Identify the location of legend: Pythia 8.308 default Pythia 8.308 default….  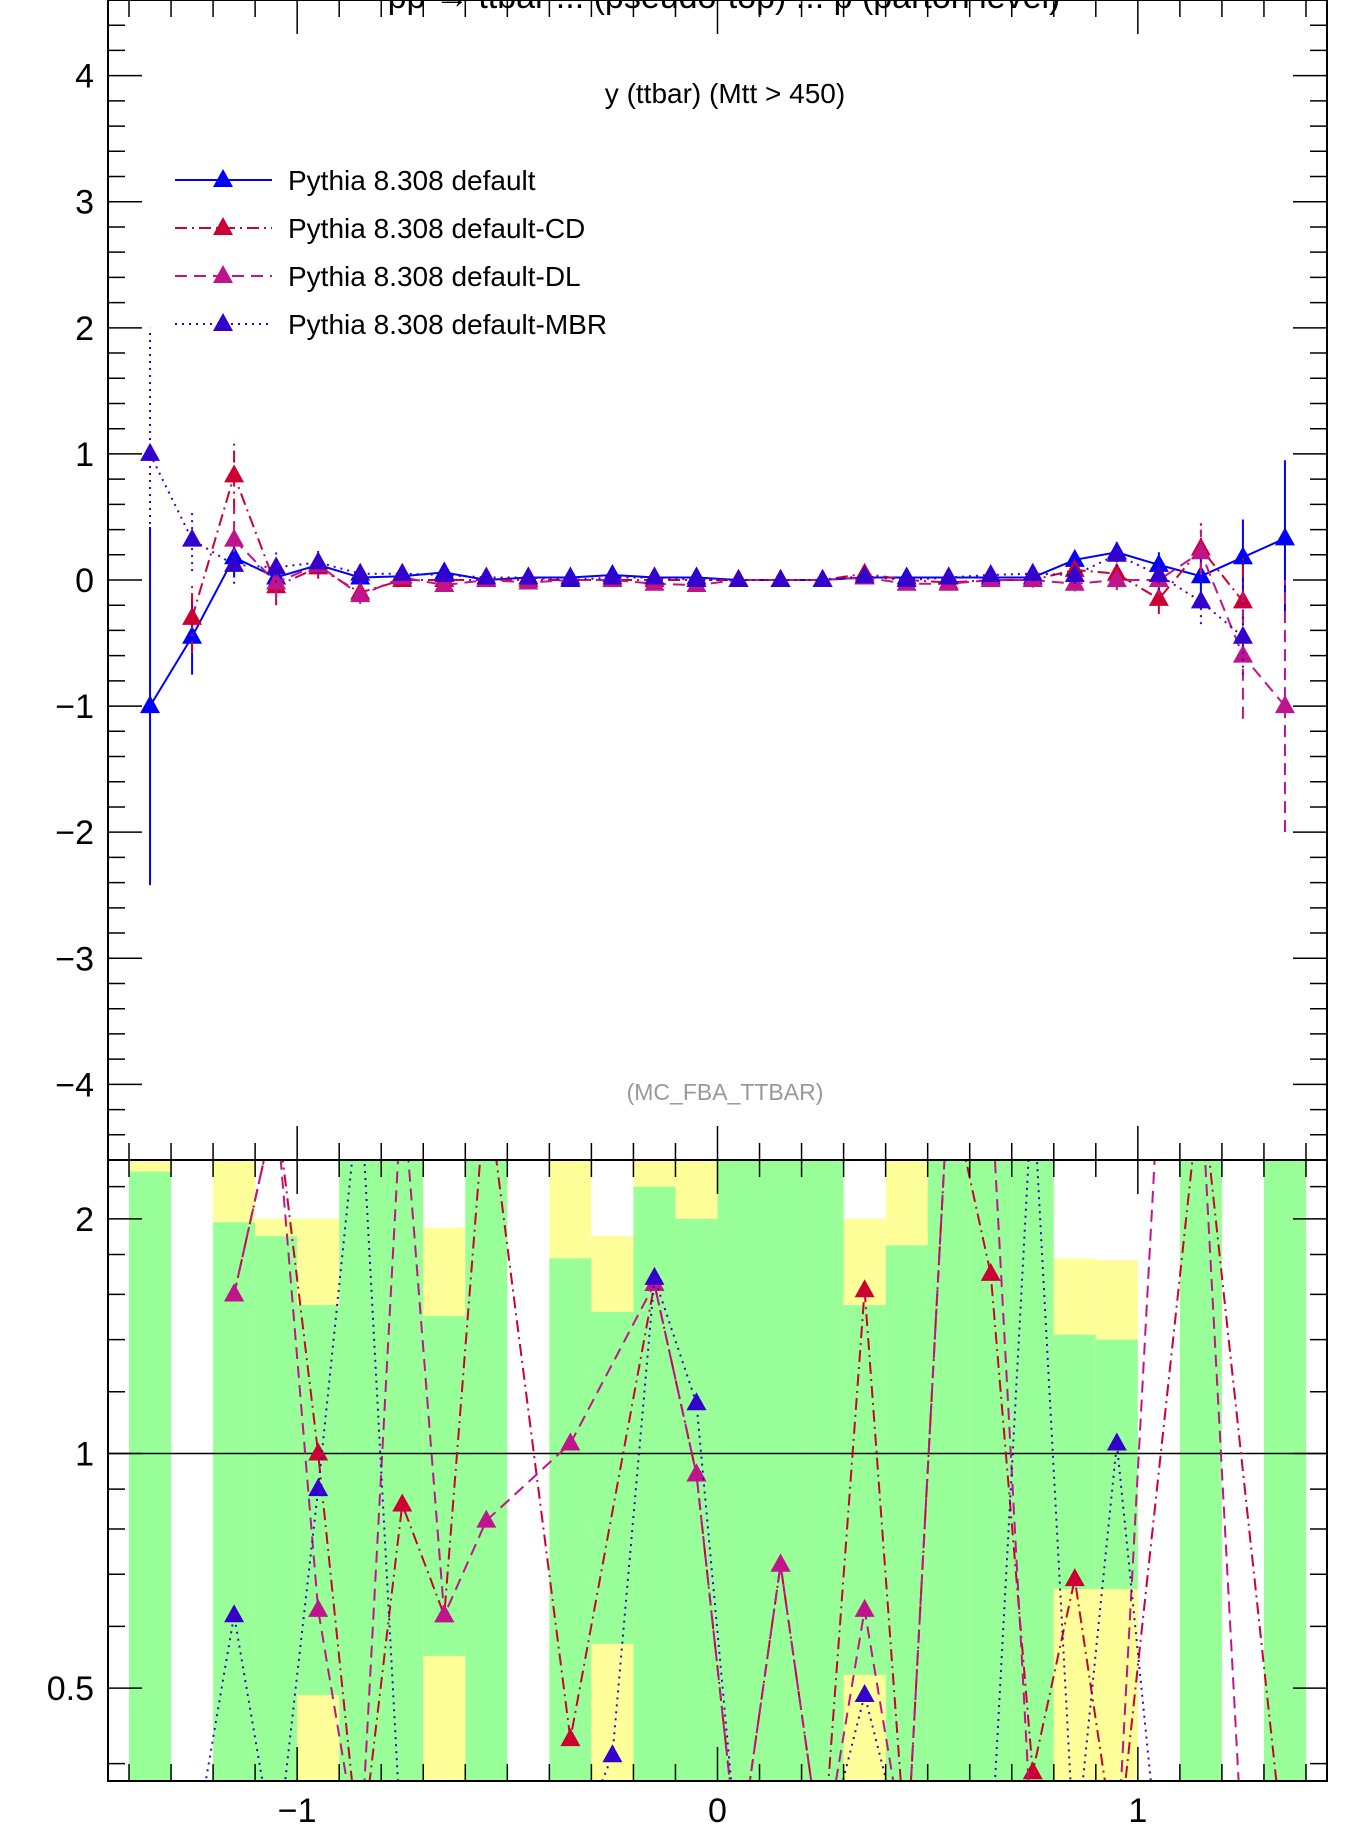
(391, 252).